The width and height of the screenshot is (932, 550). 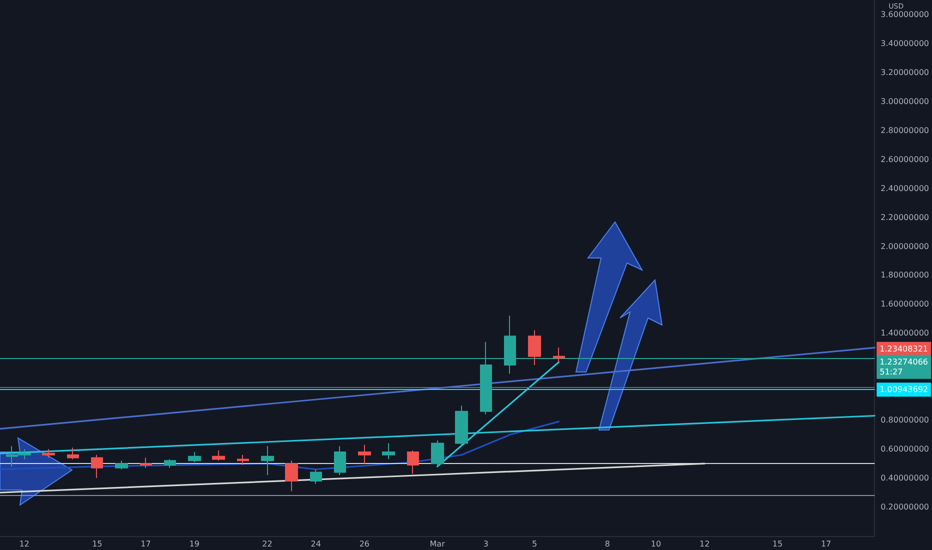 I want to click on y-tick-label: 1.80000000, so click(x=905, y=275).